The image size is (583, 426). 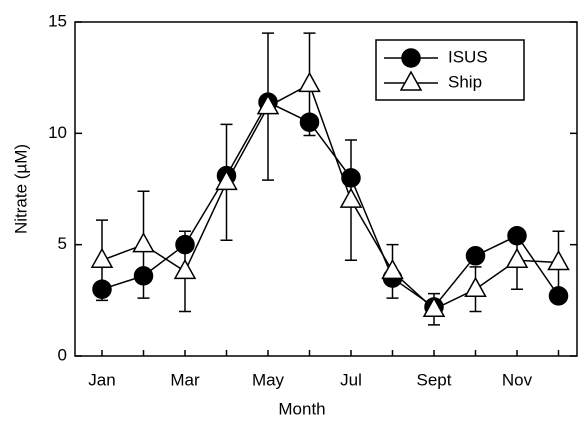 I want to click on y-axis-label: Nitrate (µM), so click(x=20, y=189).